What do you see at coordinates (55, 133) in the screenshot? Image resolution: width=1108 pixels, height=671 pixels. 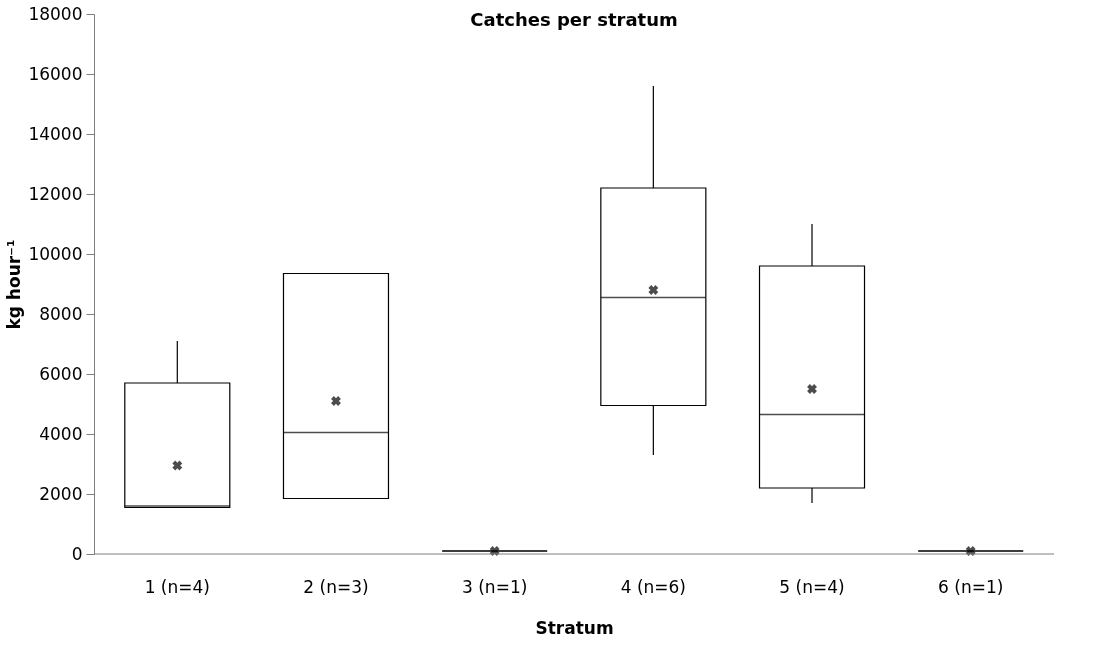 I see `y-tick-label: 14000` at bounding box center [55, 133].